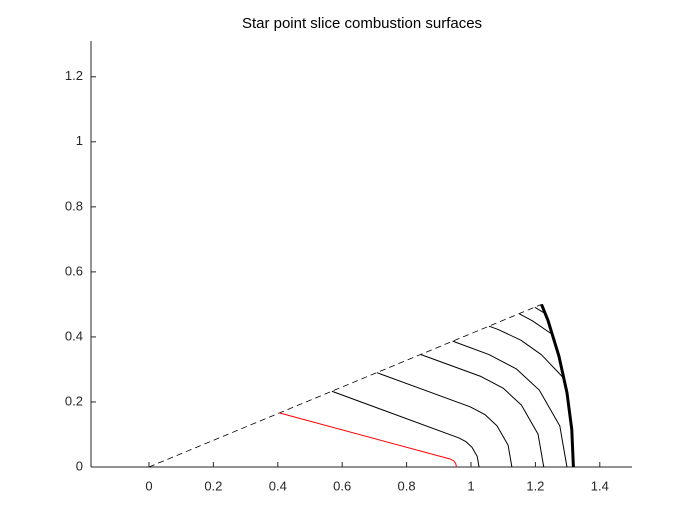 The width and height of the screenshot is (700, 525). I want to click on x-tick-label: 0.4, so click(278, 485).